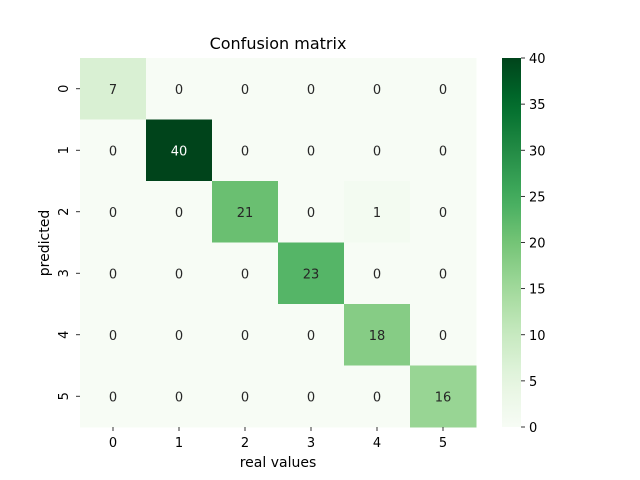  I want to click on x-tick-label: 2, so click(245, 443).